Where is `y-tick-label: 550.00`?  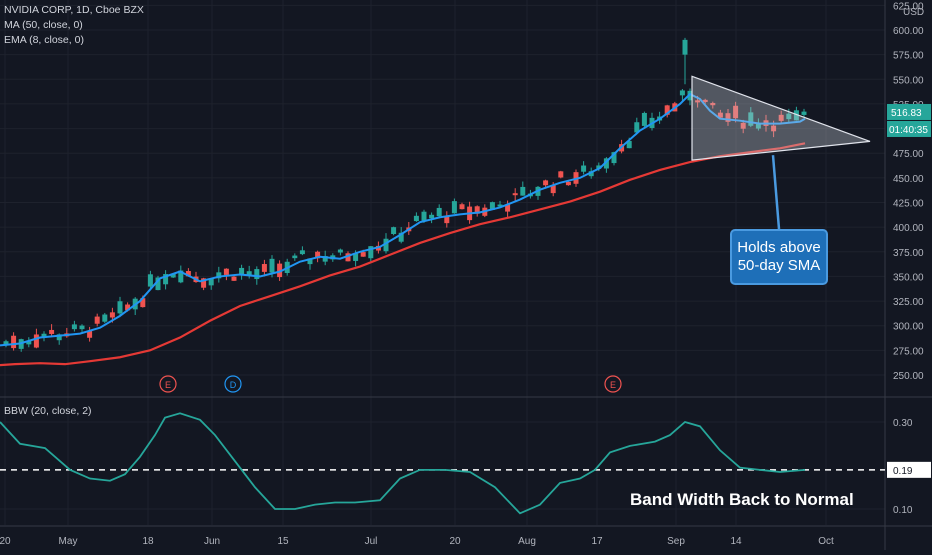
y-tick-label: 550.00 is located at coordinates (908, 80).